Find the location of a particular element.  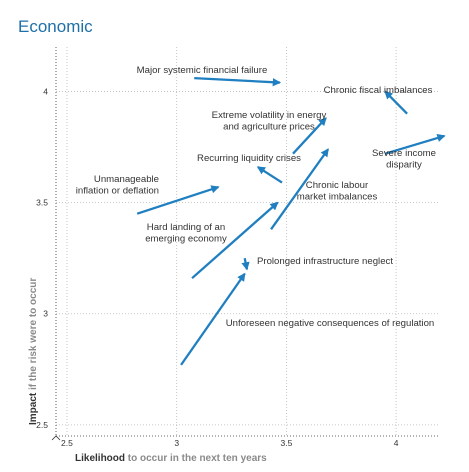

chart-title: Economic is located at coordinates (55, 26).